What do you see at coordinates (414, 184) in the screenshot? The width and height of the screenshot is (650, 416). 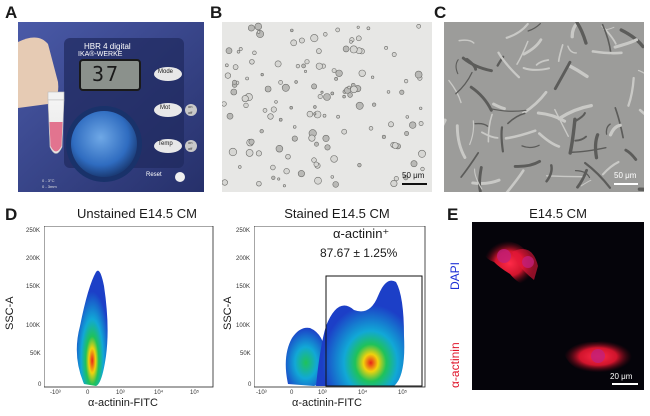 I see `panel-b-scale-bar` at bounding box center [414, 184].